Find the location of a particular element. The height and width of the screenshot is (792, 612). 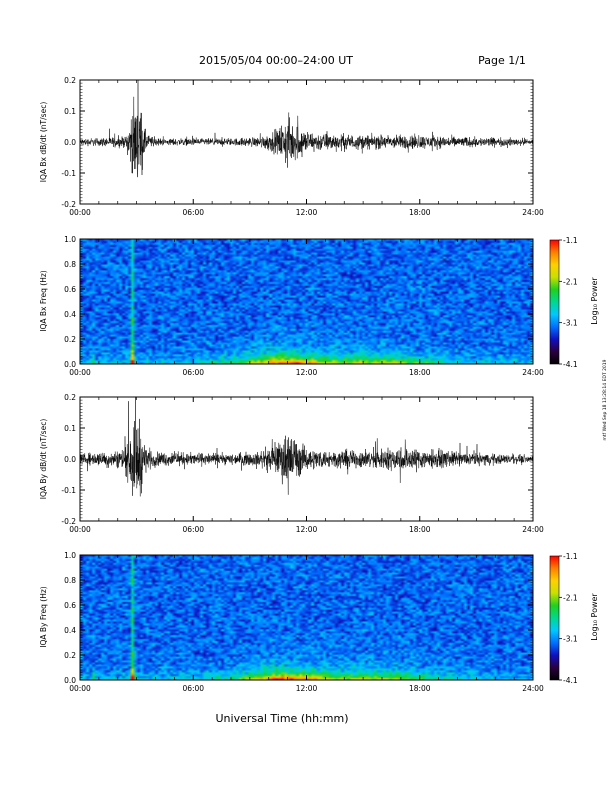

colorbar-top: -1.1 -2.1 -3.1 -4.1 is located at coordinates (563, 302).